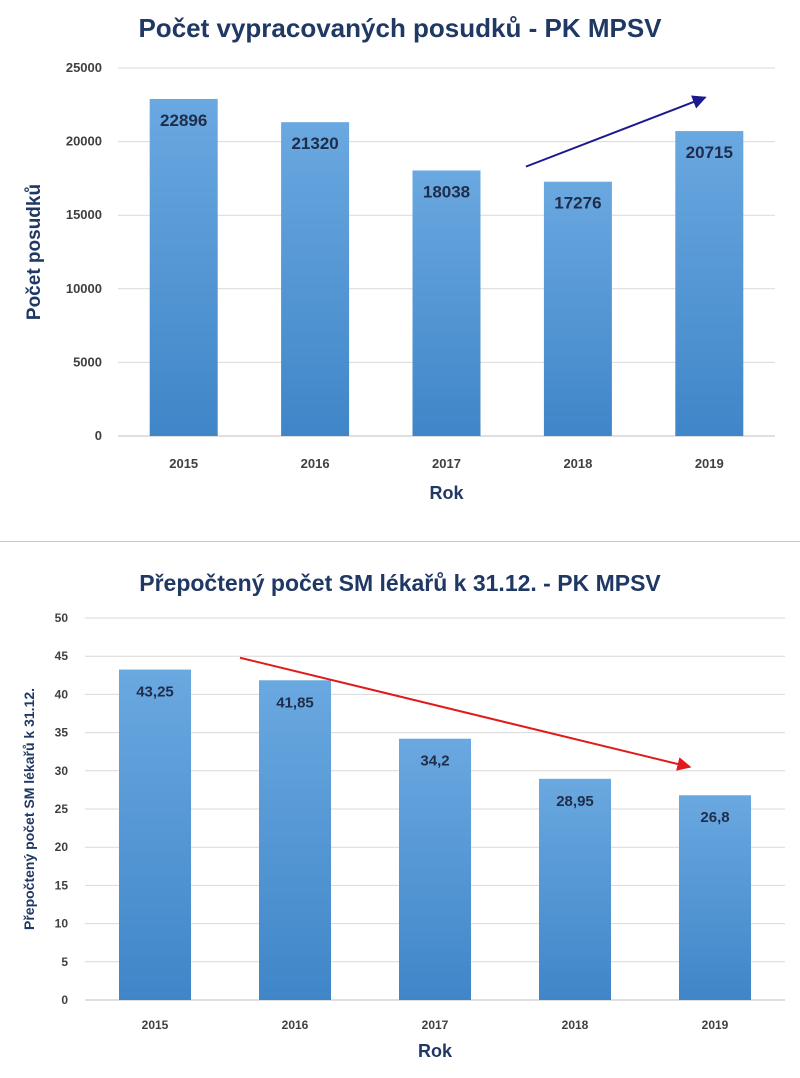 The height and width of the screenshot is (1078, 800). What do you see at coordinates (400, 541) in the screenshot?
I see `chart-divider` at bounding box center [400, 541].